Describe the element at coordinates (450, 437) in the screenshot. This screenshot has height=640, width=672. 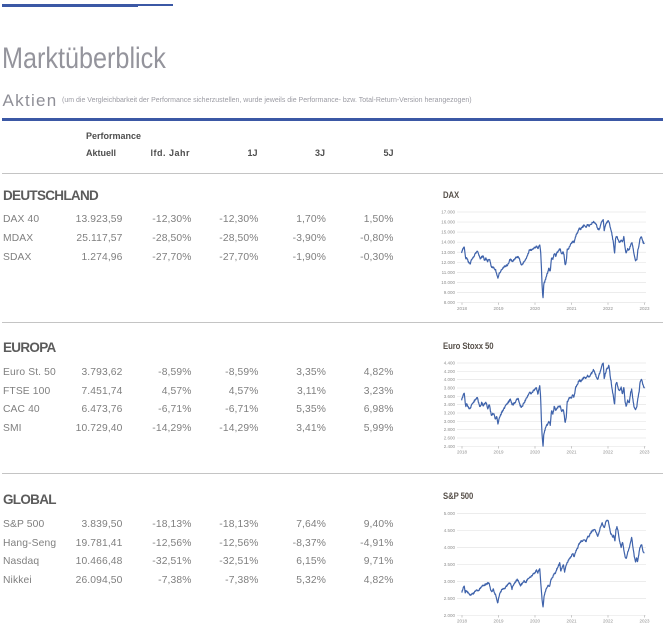
I see `svg-text: 2.600` at that location.